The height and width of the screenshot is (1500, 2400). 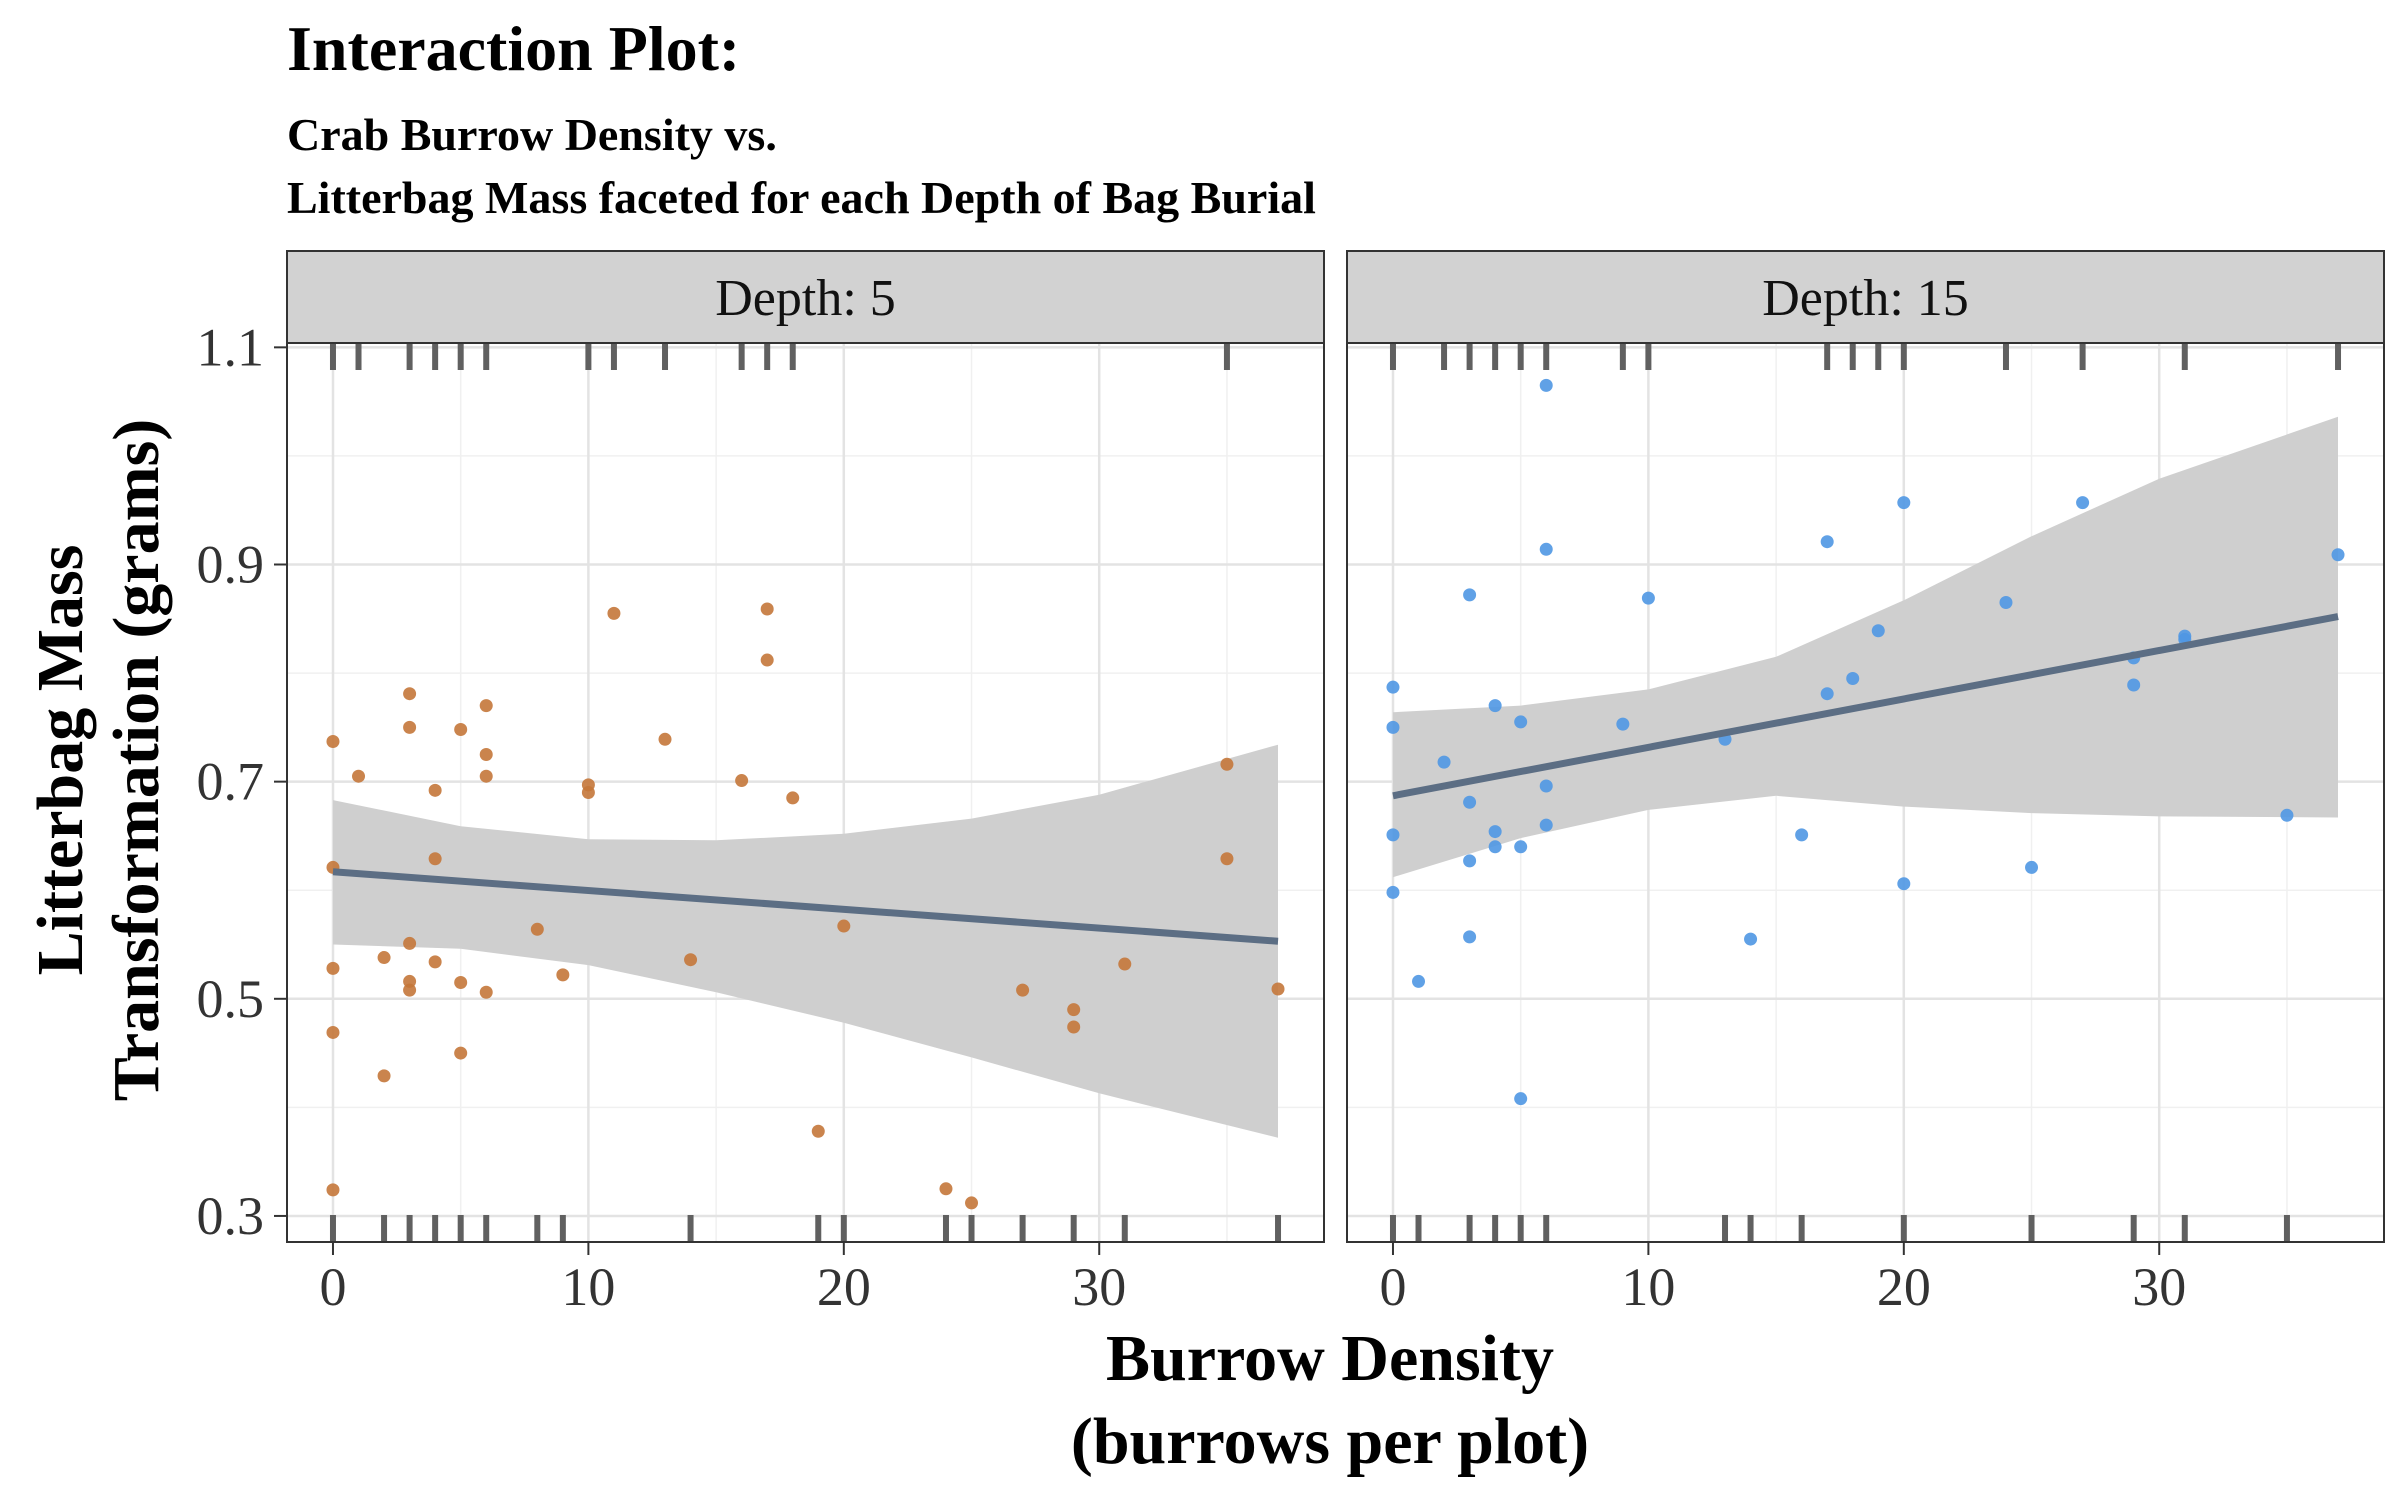 I want to click on y-tick-label: 0.7, so click(x=231, y=782).